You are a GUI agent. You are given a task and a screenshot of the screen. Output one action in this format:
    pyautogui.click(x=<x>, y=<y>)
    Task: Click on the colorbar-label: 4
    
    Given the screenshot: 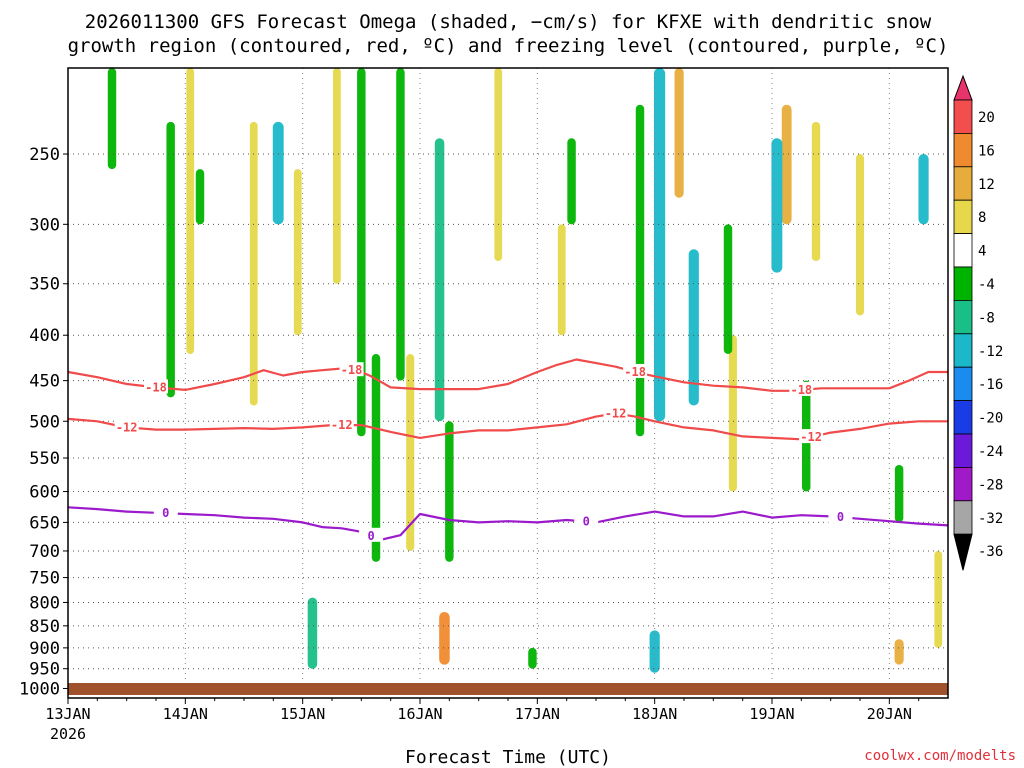 What is the action you would take?
    pyautogui.click(x=982, y=252)
    